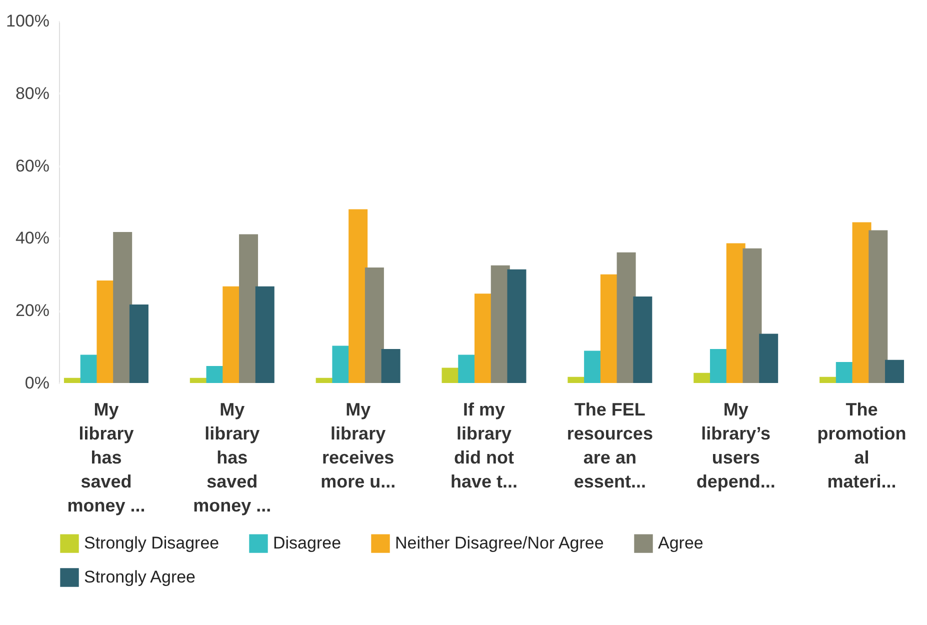 This screenshot has width=927, height=625. What do you see at coordinates (32, 93) in the screenshot?
I see `y-tick-label: 80%` at bounding box center [32, 93].